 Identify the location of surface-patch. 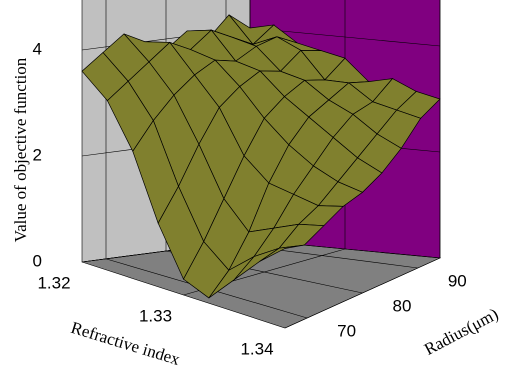
(282, 253).